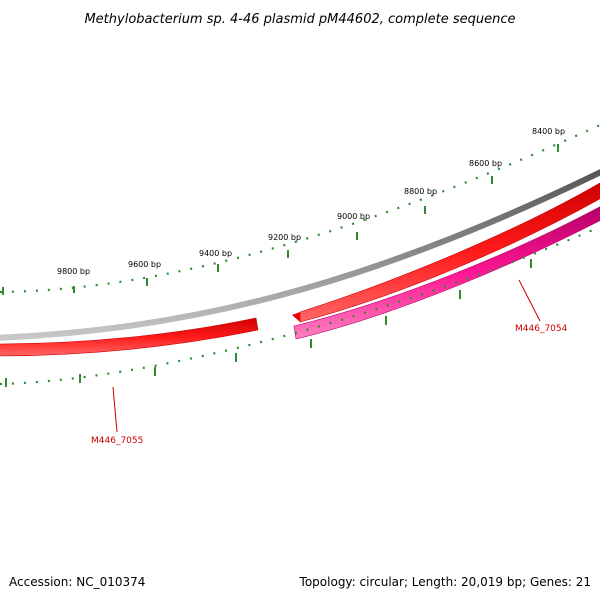 Image resolution: width=600 pixels, height=600 pixels. Describe the element at coordinates (144, 264) in the screenshot. I see `tick-label-9600: 9600 bp` at that location.